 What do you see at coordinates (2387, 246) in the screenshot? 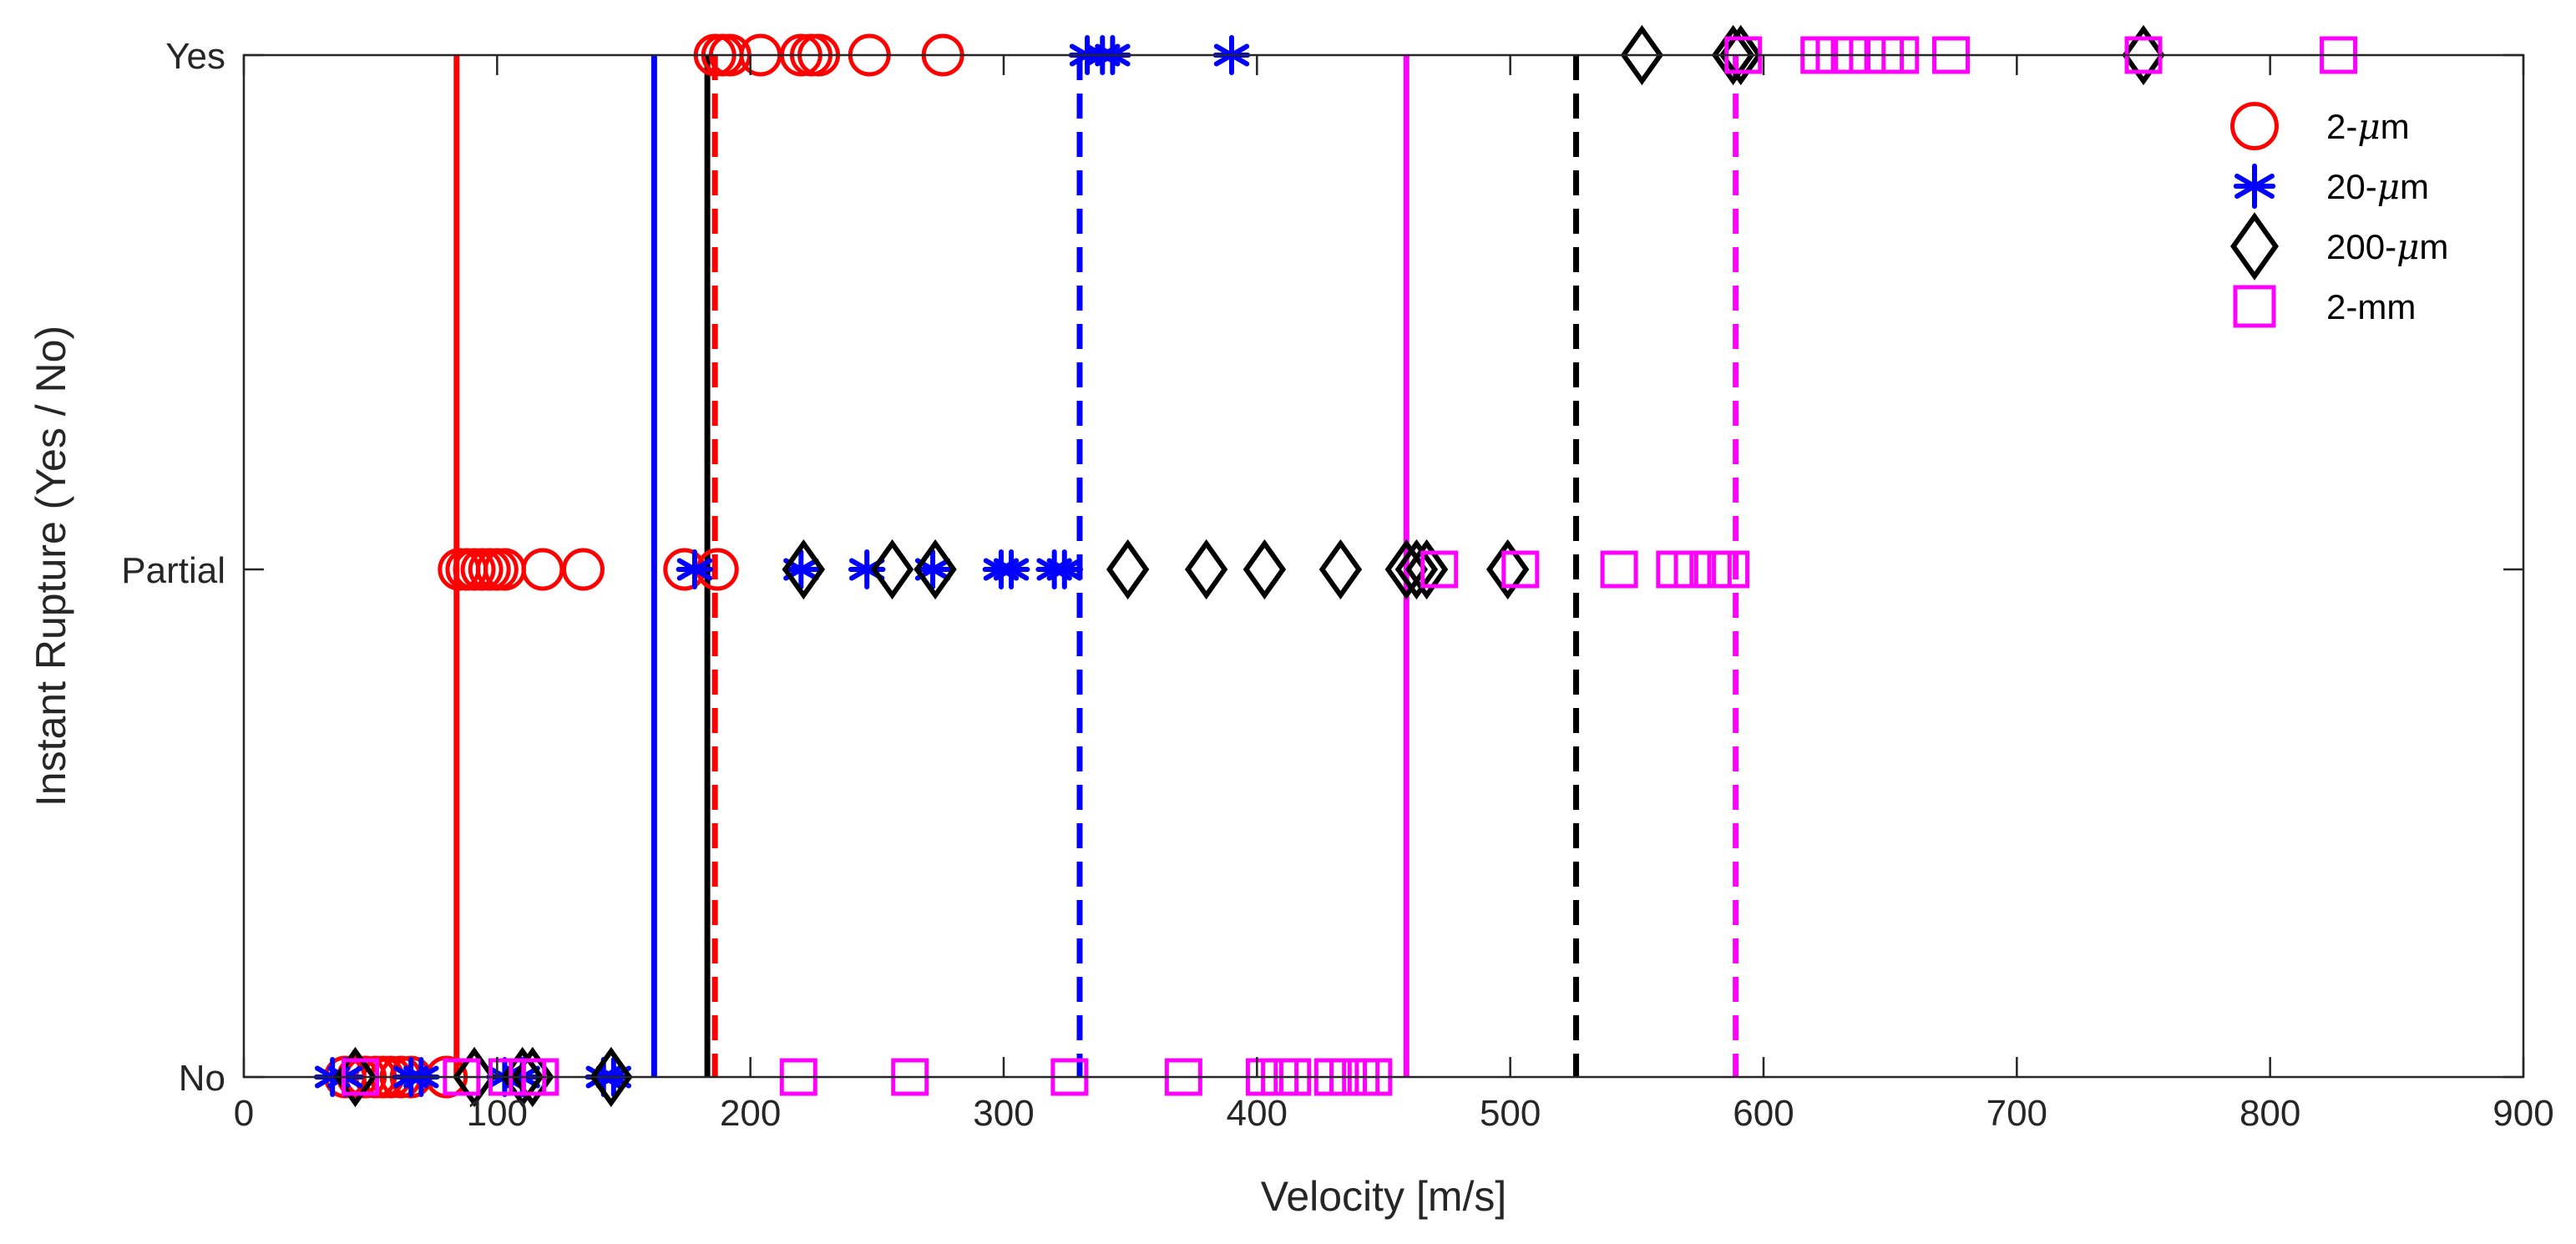
I see `legend-label-2: 200-μm` at bounding box center [2387, 246].